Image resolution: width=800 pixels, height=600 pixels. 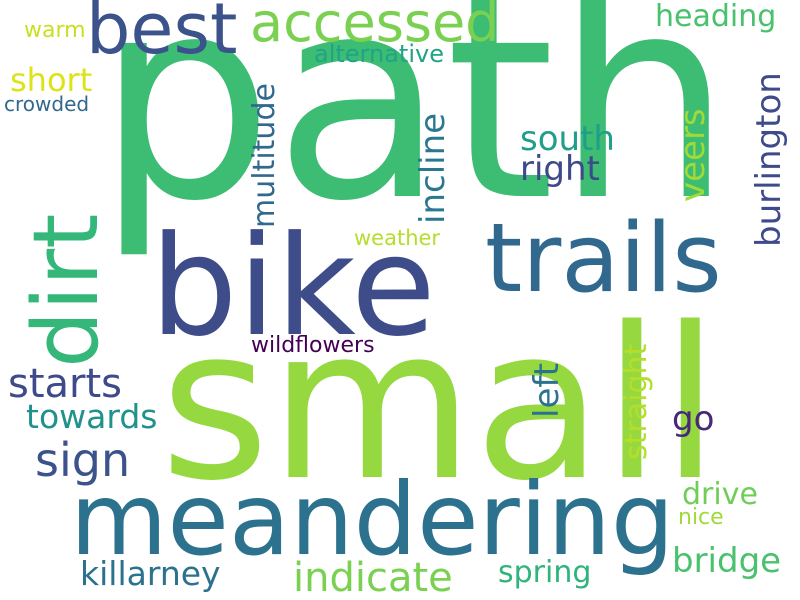 I want to click on word-warm: warm, so click(x=55, y=30).